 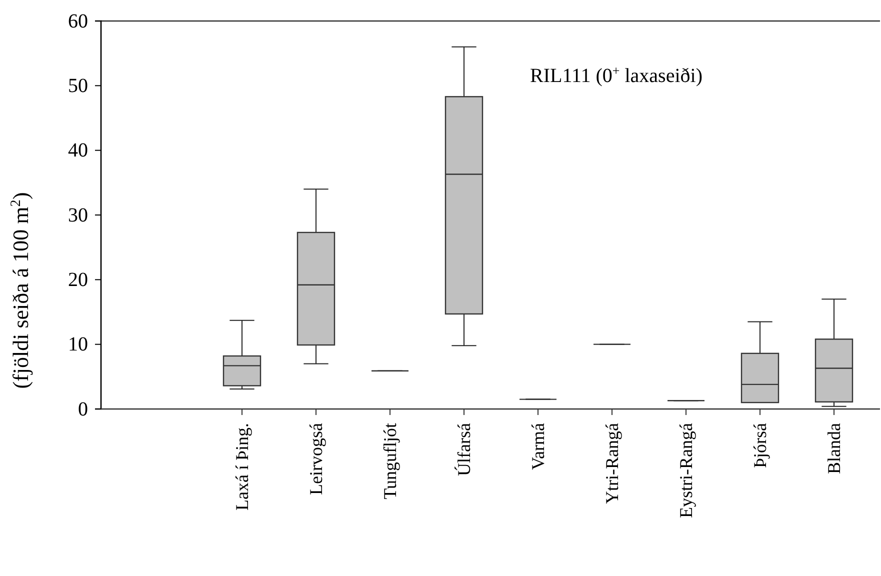 I want to click on y-tick-label: 20, so click(x=78, y=280).